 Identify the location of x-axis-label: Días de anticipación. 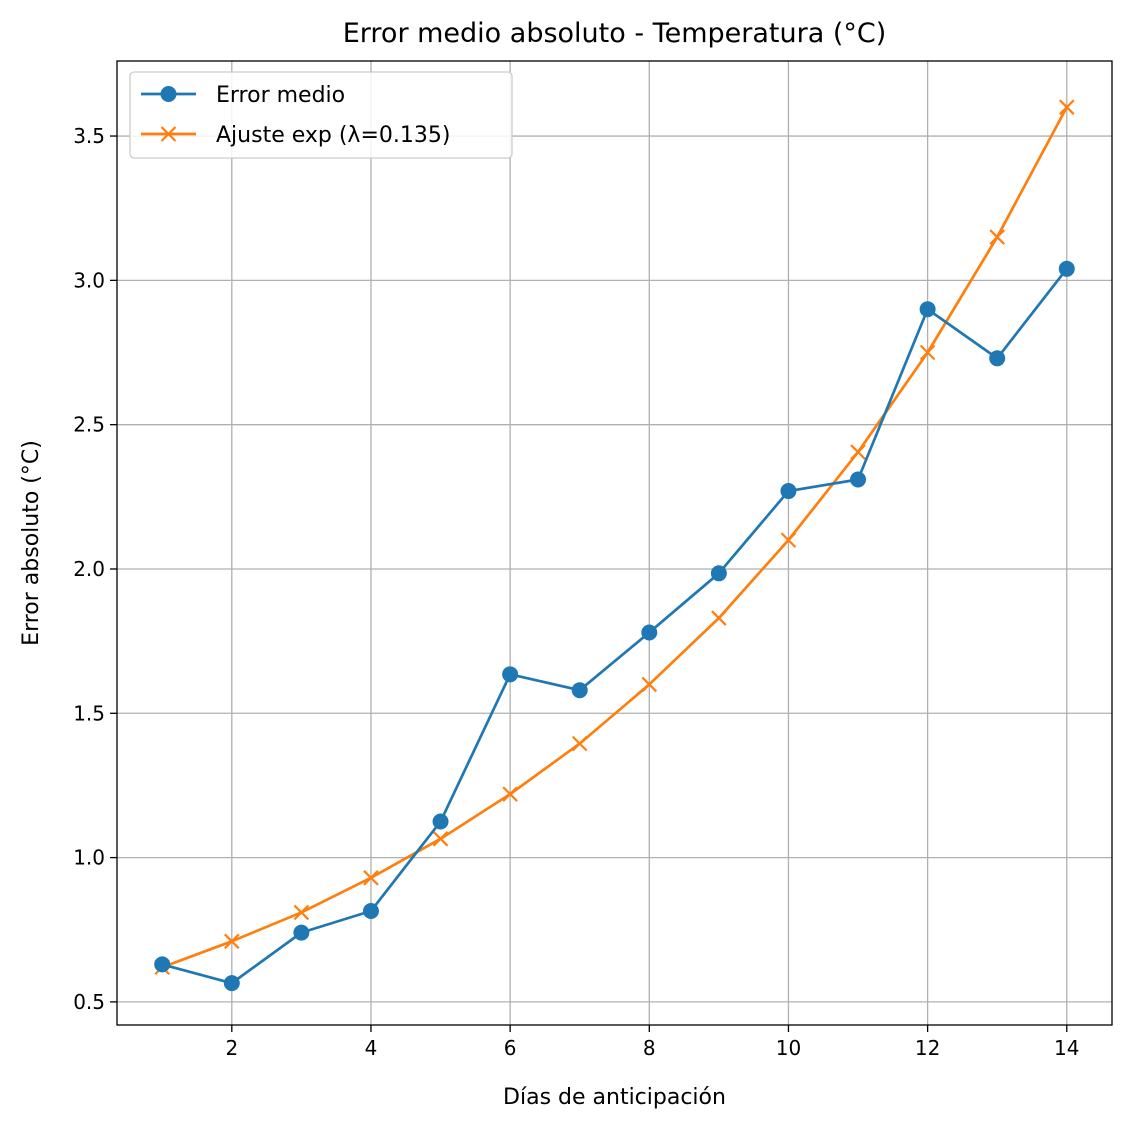
(614, 1097).